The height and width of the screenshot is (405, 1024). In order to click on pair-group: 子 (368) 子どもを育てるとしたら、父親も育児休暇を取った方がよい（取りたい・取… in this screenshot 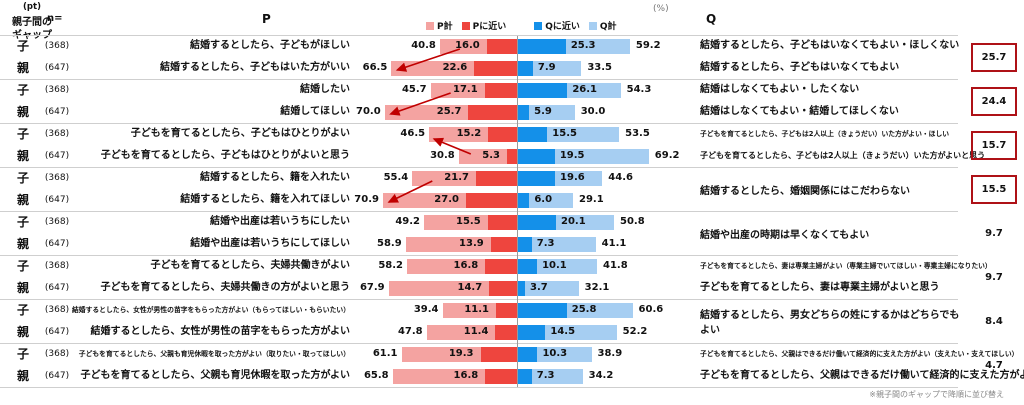, I will do `click(512, 365)`.